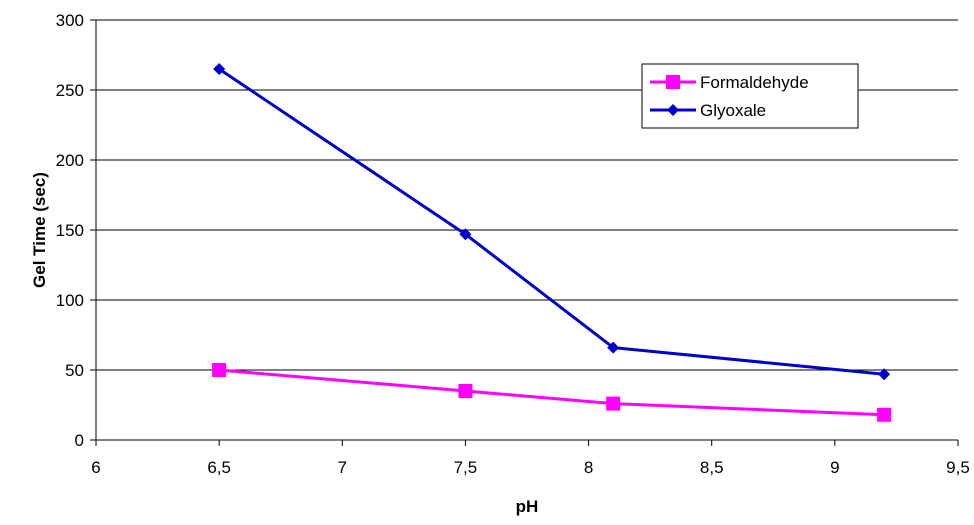  I want to click on x-tick-label: 7, so click(342, 467).